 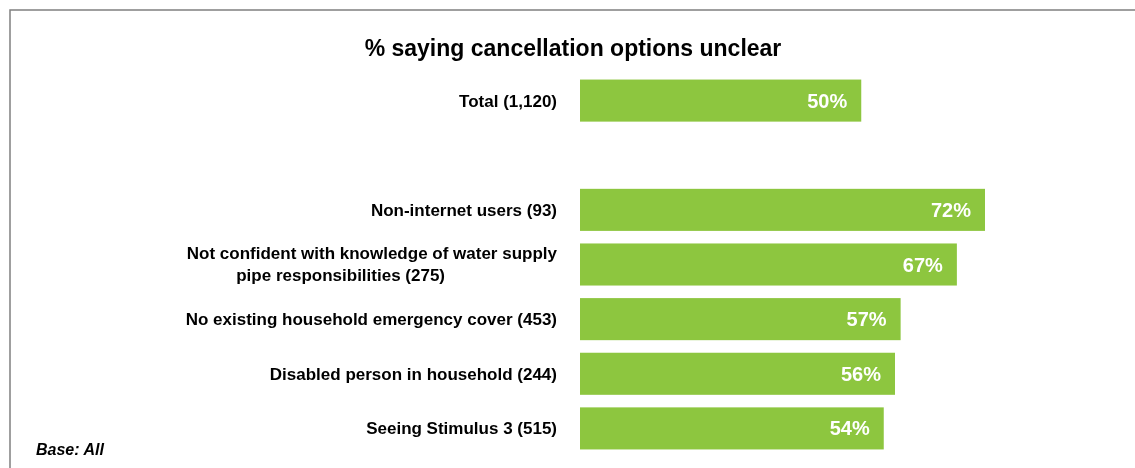 What do you see at coordinates (70, 449) in the screenshot?
I see `text: Base: All` at bounding box center [70, 449].